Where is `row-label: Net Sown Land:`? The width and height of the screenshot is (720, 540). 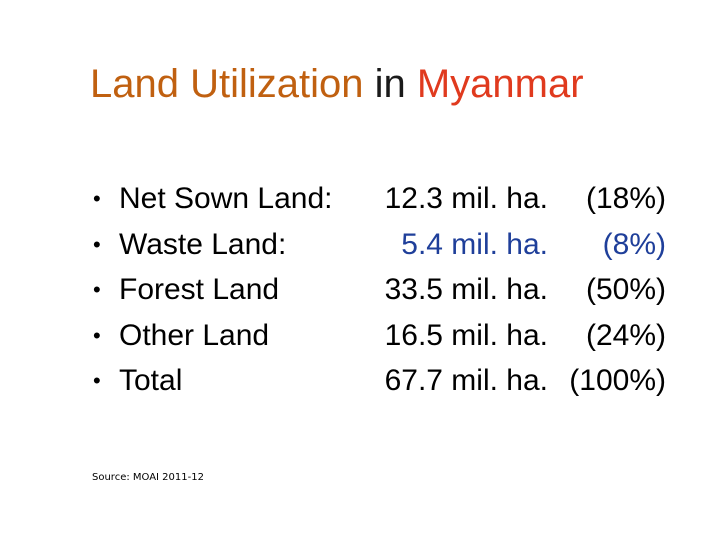 row-label: Net Sown Land: is located at coordinates (226, 198).